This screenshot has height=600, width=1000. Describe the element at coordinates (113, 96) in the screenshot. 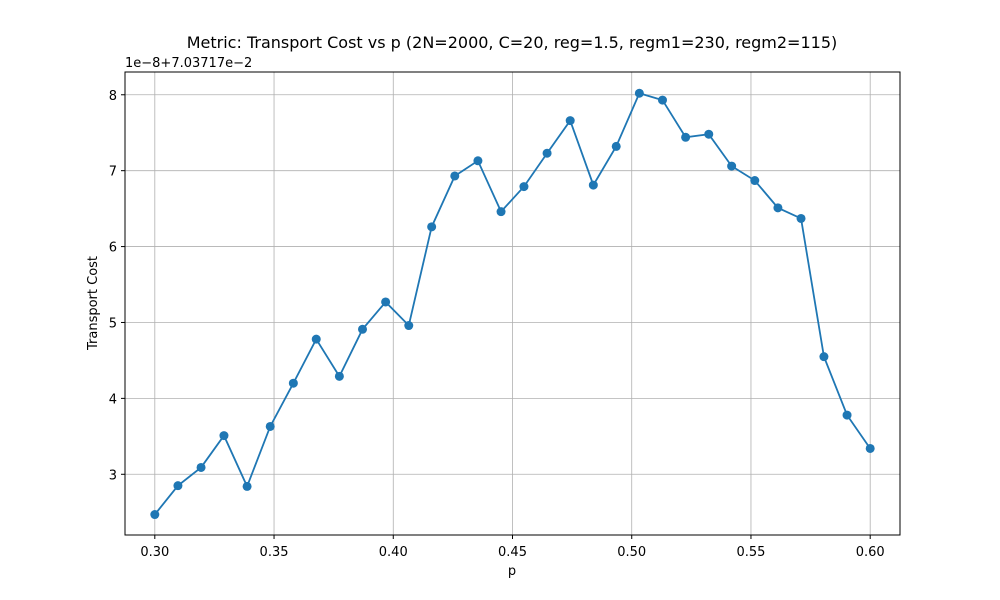

I see `y-tick-label: 8` at that location.